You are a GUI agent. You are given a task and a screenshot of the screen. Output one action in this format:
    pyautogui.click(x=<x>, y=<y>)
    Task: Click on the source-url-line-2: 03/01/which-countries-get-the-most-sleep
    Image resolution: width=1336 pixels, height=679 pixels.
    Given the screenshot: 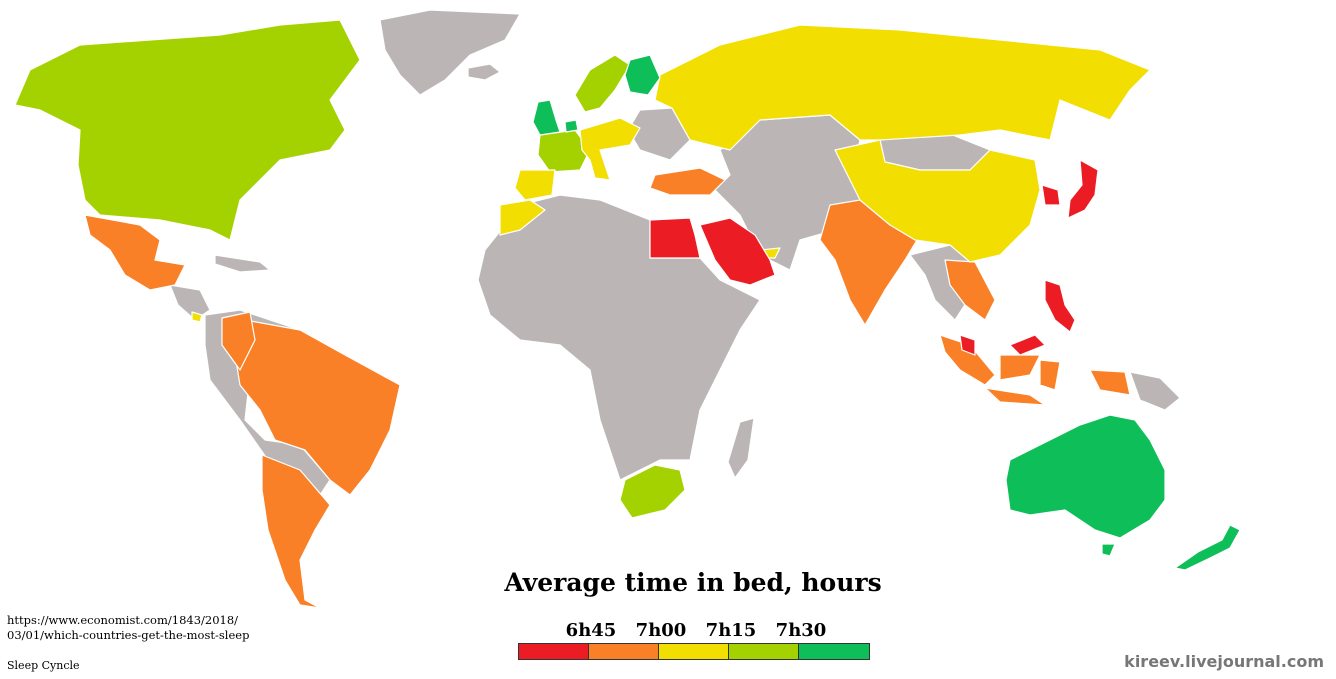 What is the action you would take?
    pyautogui.click(x=128, y=635)
    